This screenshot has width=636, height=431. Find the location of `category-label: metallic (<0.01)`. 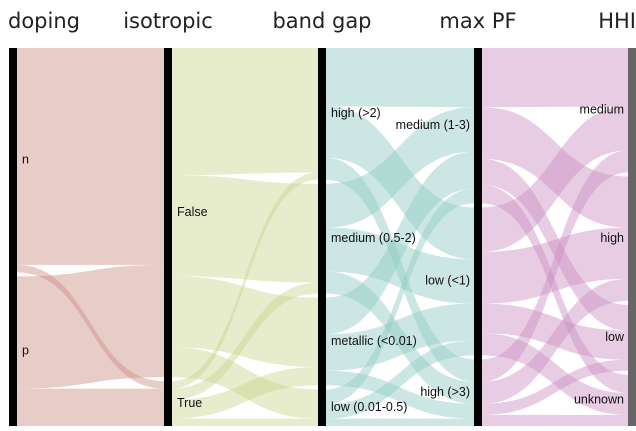

category-label: metallic (<0.01) is located at coordinates (374, 341).